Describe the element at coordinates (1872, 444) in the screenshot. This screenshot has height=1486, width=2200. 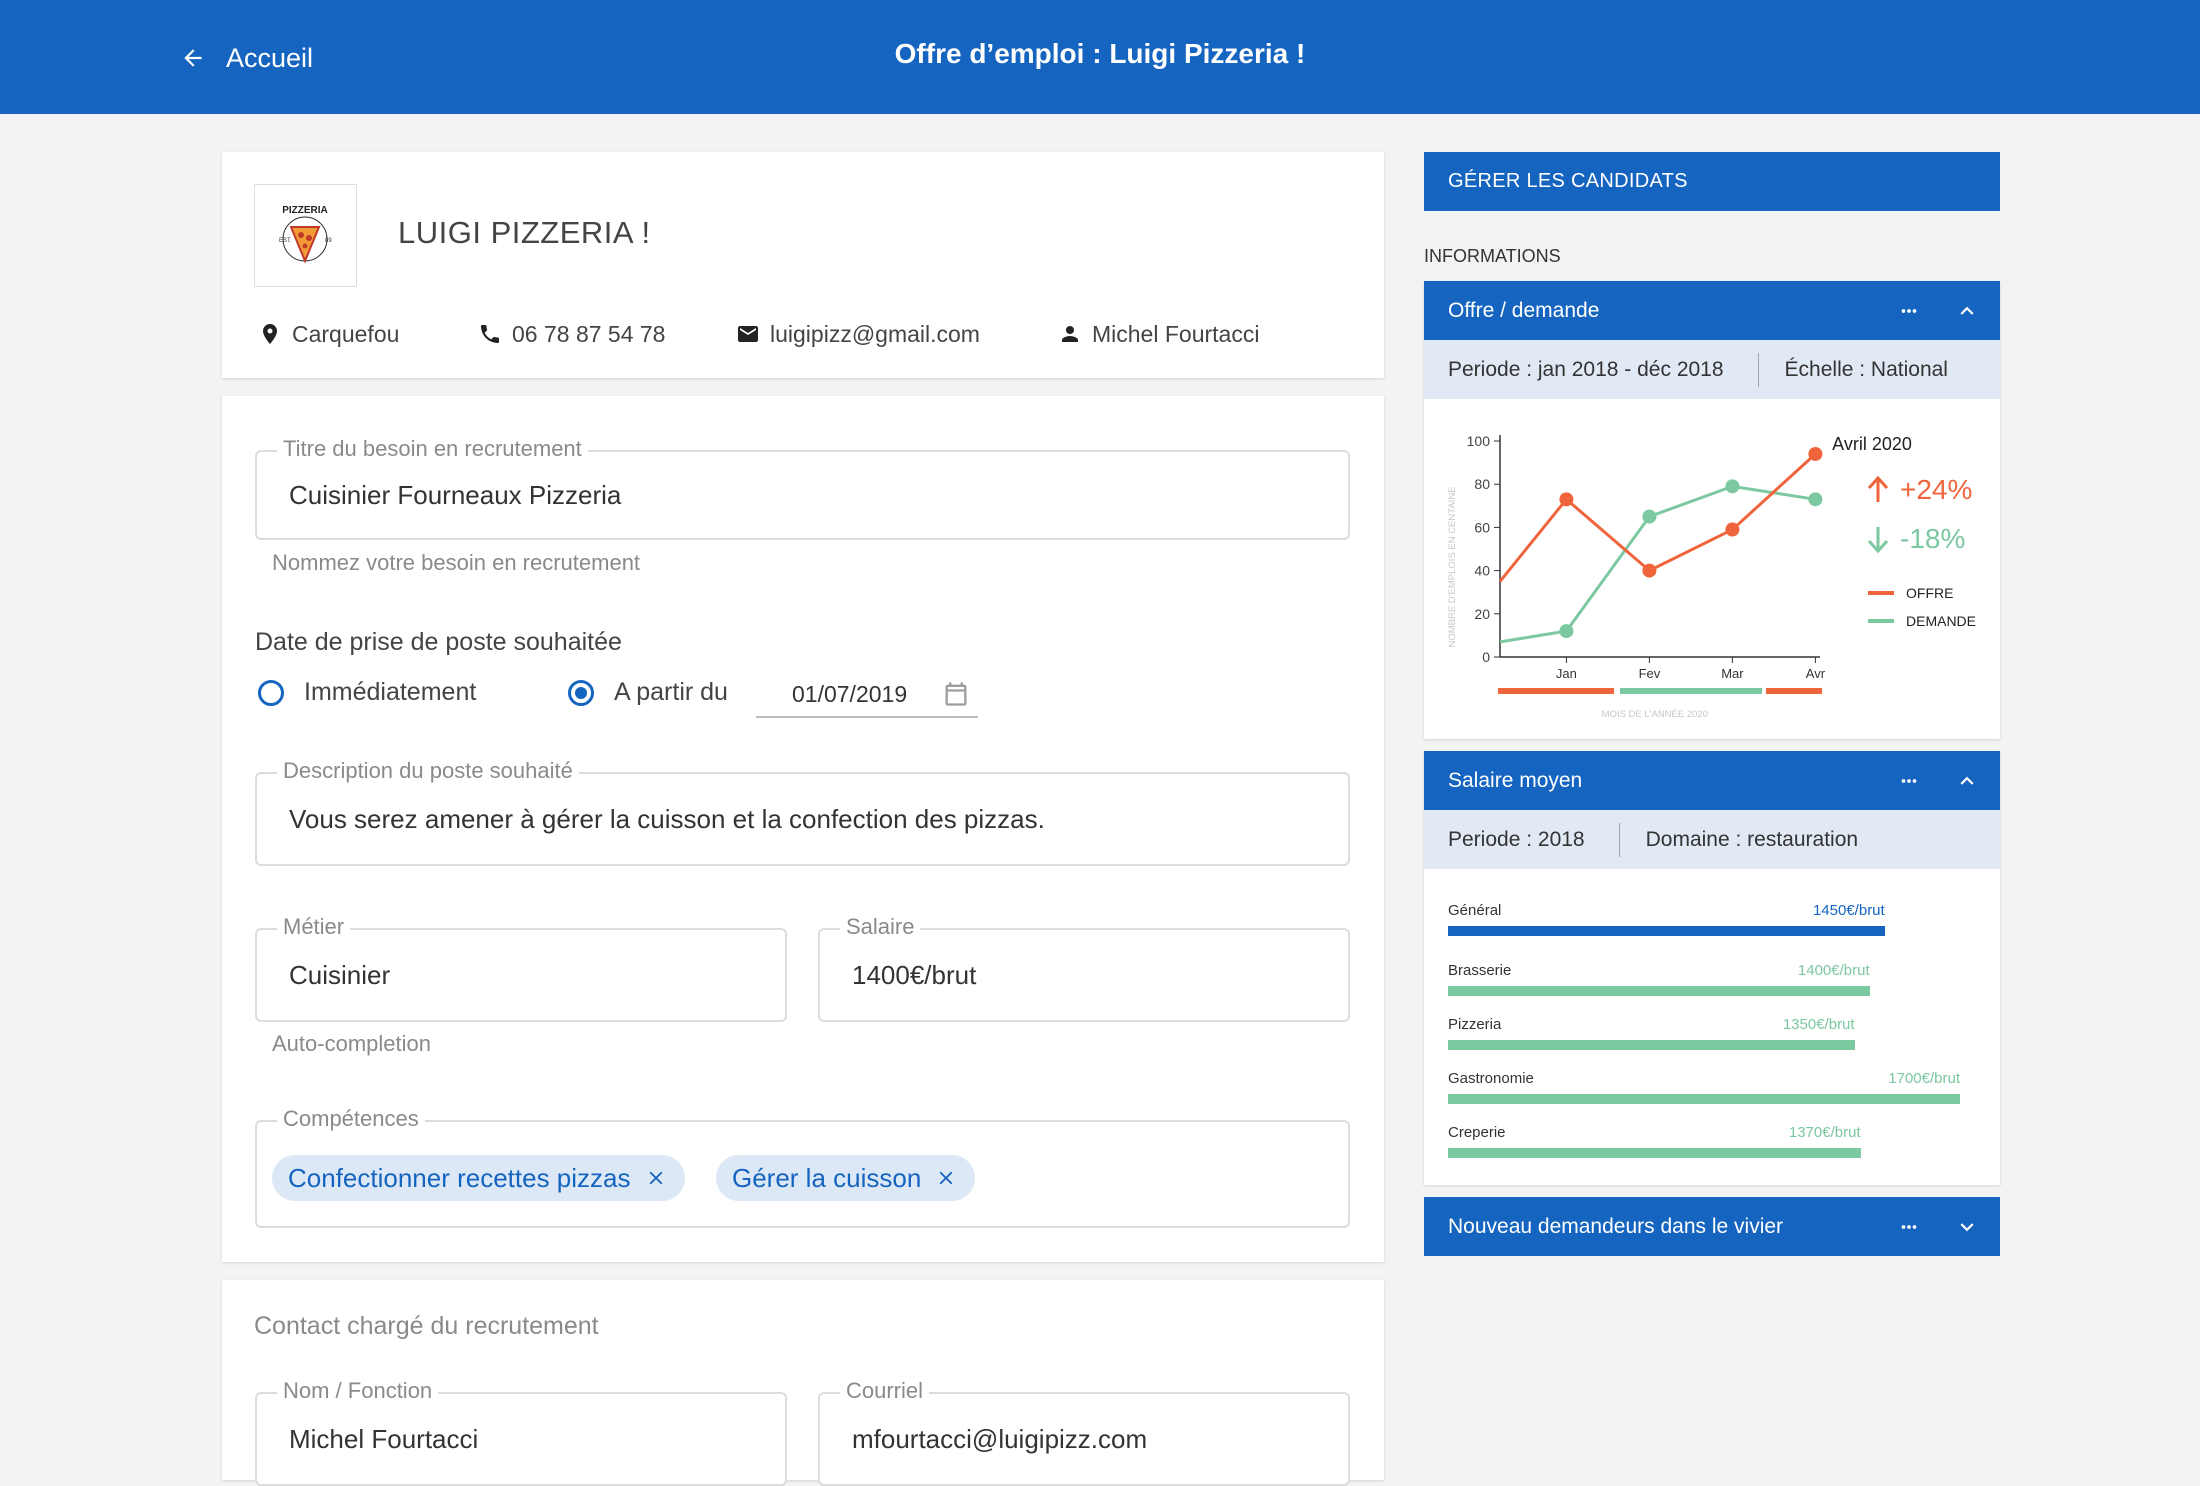
I see `chart-summary-date: Avril 2020` at that location.